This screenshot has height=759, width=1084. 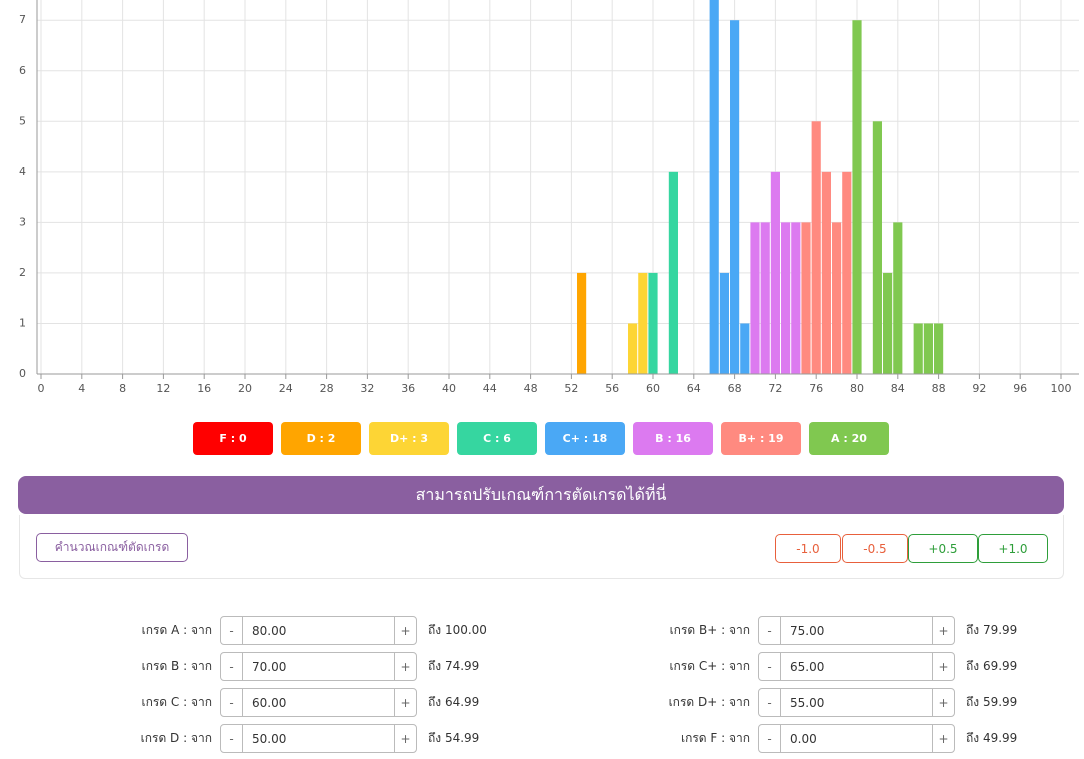 I want to click on range-label: เกรด B : จาก, so click(x=176, y=665).